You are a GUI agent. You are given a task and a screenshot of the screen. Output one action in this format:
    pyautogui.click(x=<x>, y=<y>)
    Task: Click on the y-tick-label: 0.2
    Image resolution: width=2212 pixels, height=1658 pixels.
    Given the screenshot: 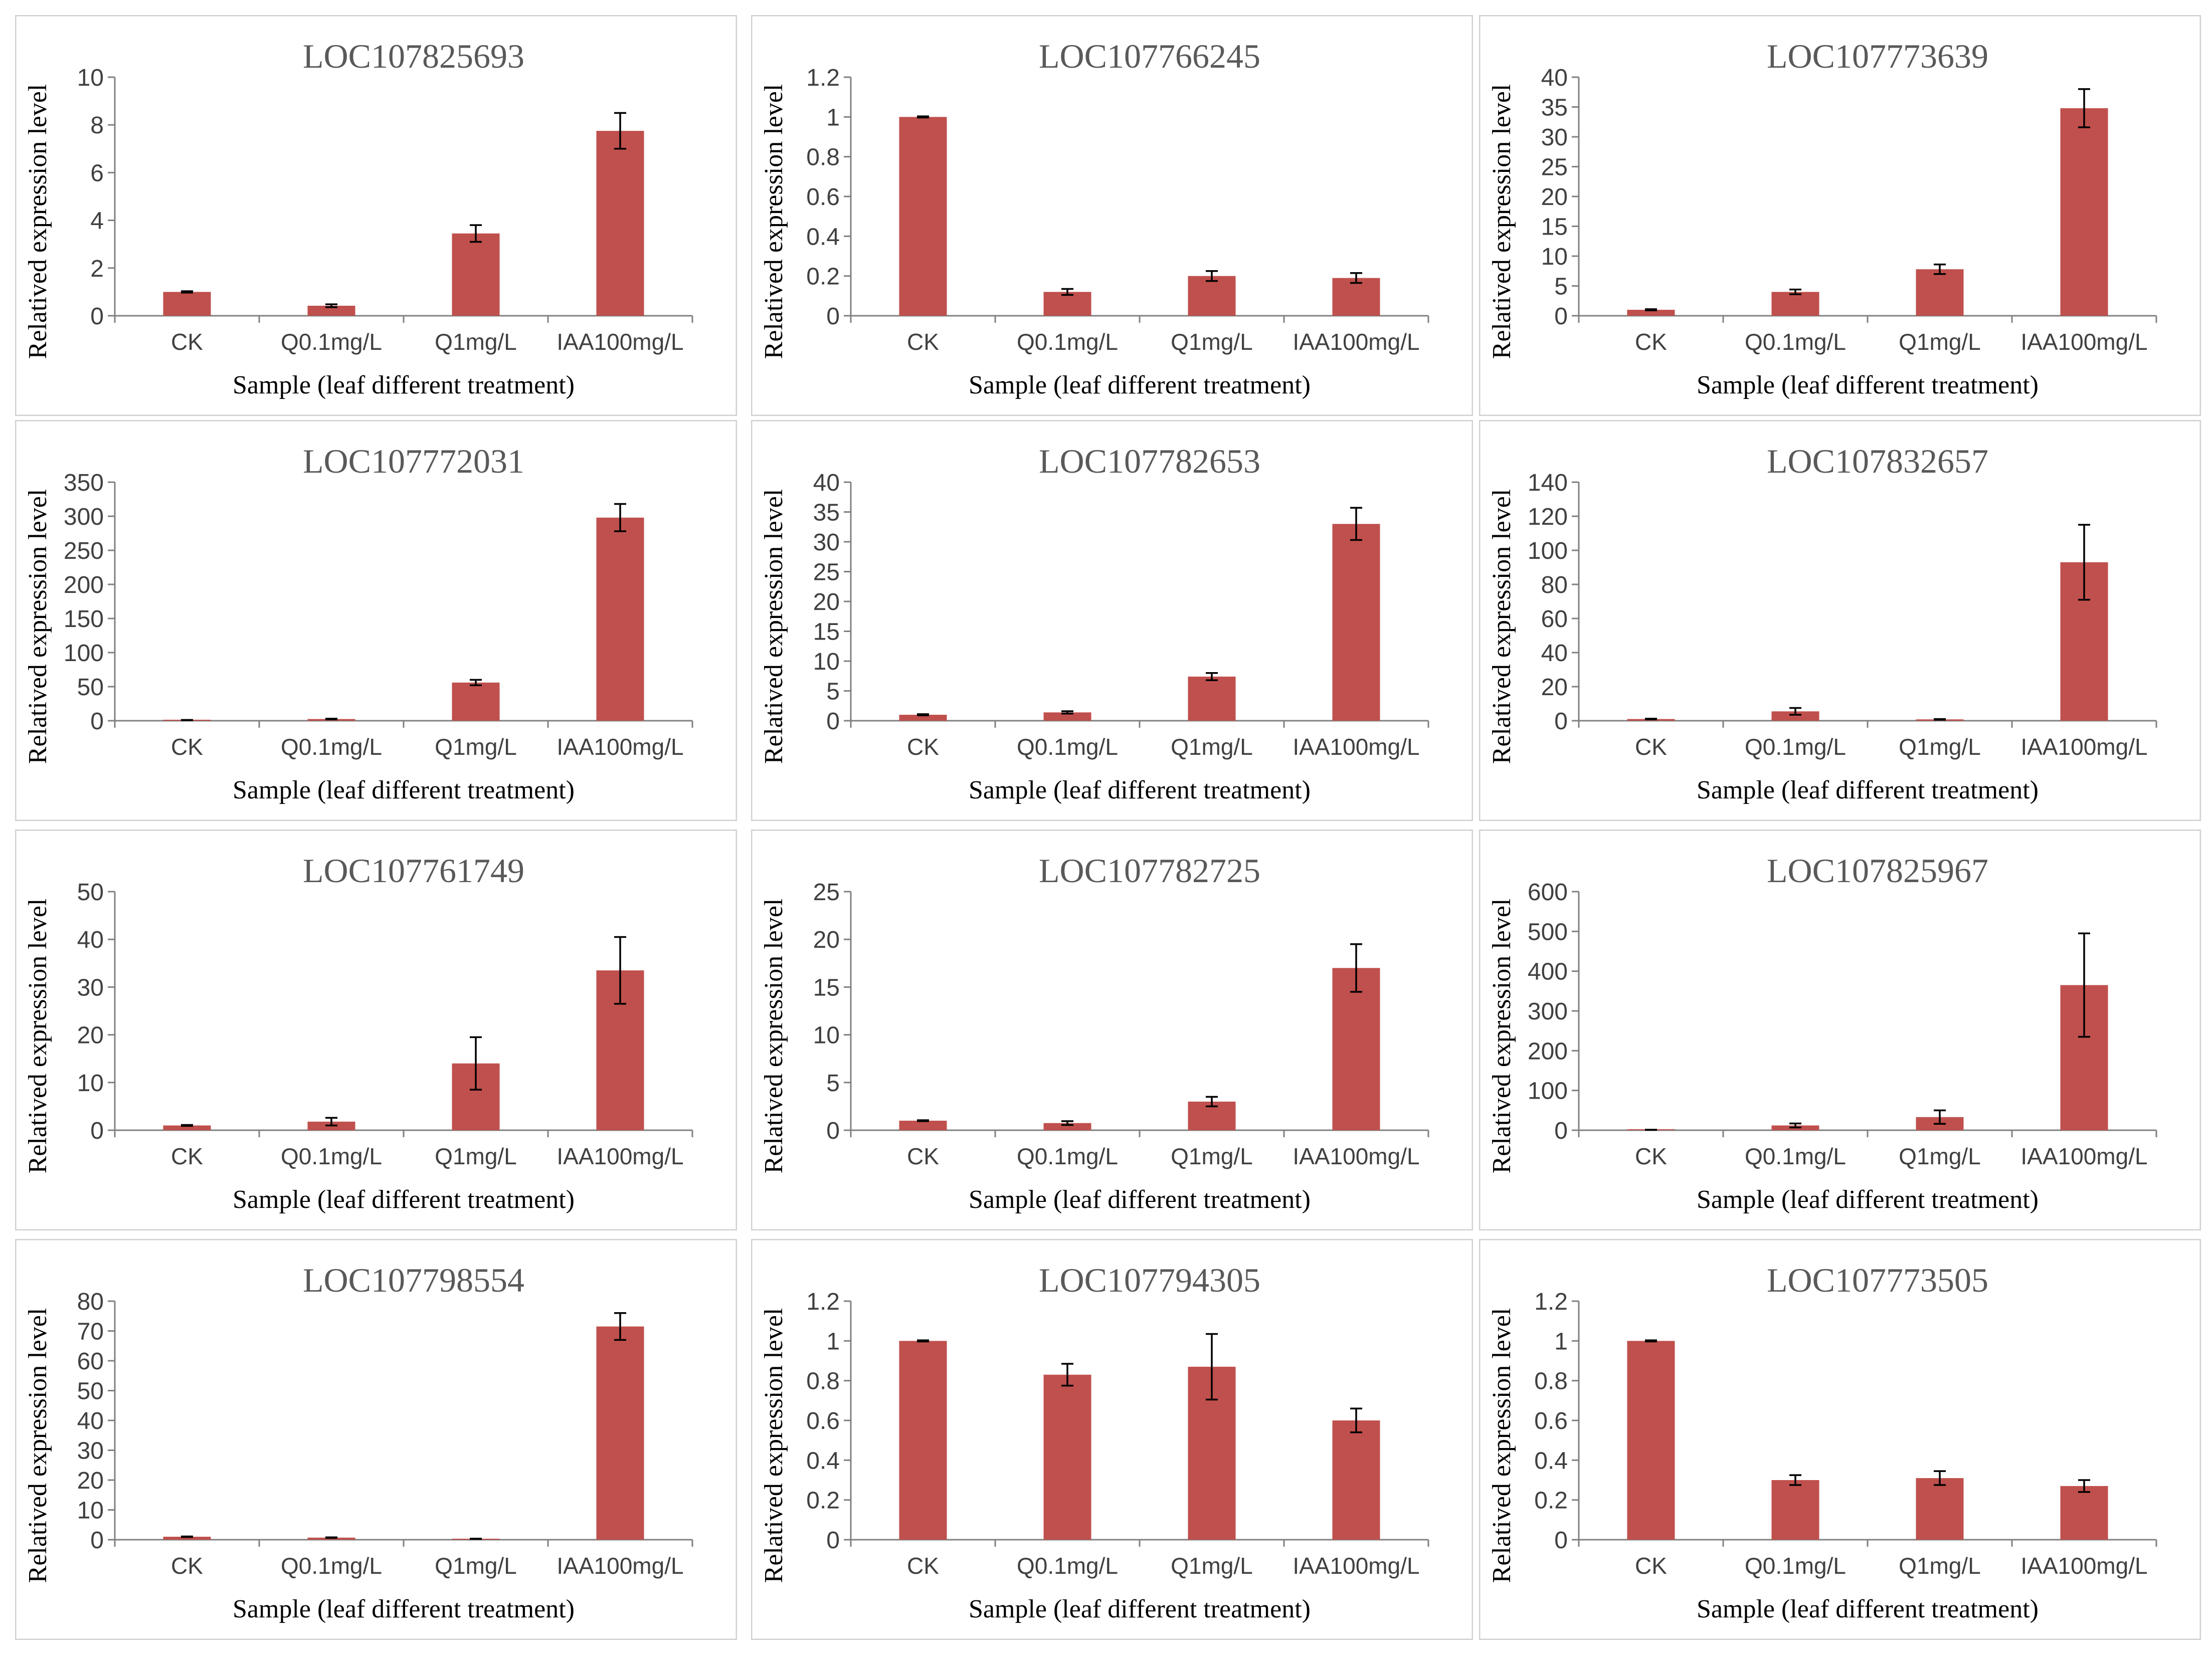 What is the action you would take?
    pyautogui.click(x=823, y=1501)
    